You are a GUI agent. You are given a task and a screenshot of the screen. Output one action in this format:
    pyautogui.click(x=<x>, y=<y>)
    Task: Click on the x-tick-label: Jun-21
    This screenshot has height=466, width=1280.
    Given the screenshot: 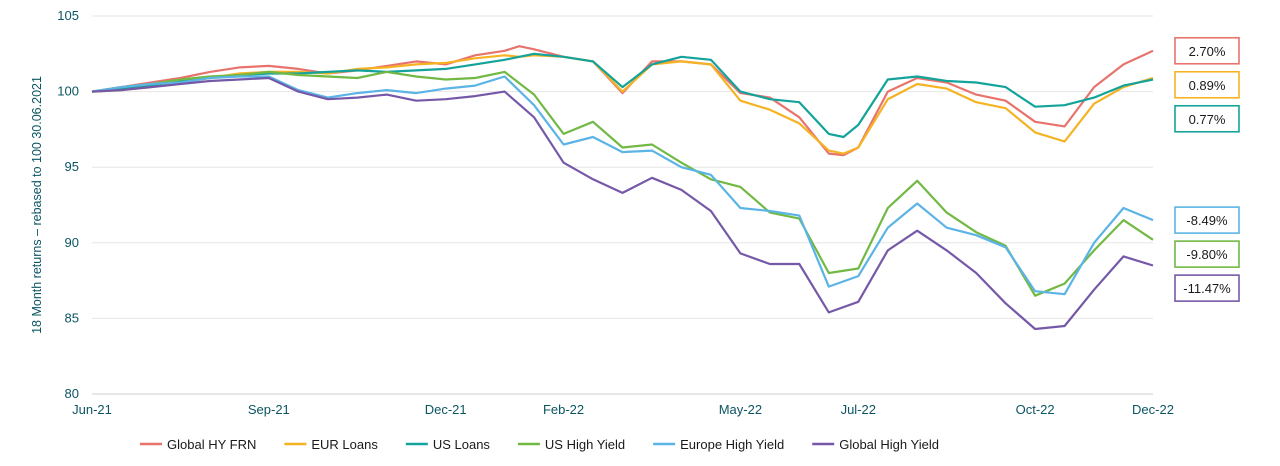 What is the action you would take?
    pyautogui.click(x=92, y=409)
    